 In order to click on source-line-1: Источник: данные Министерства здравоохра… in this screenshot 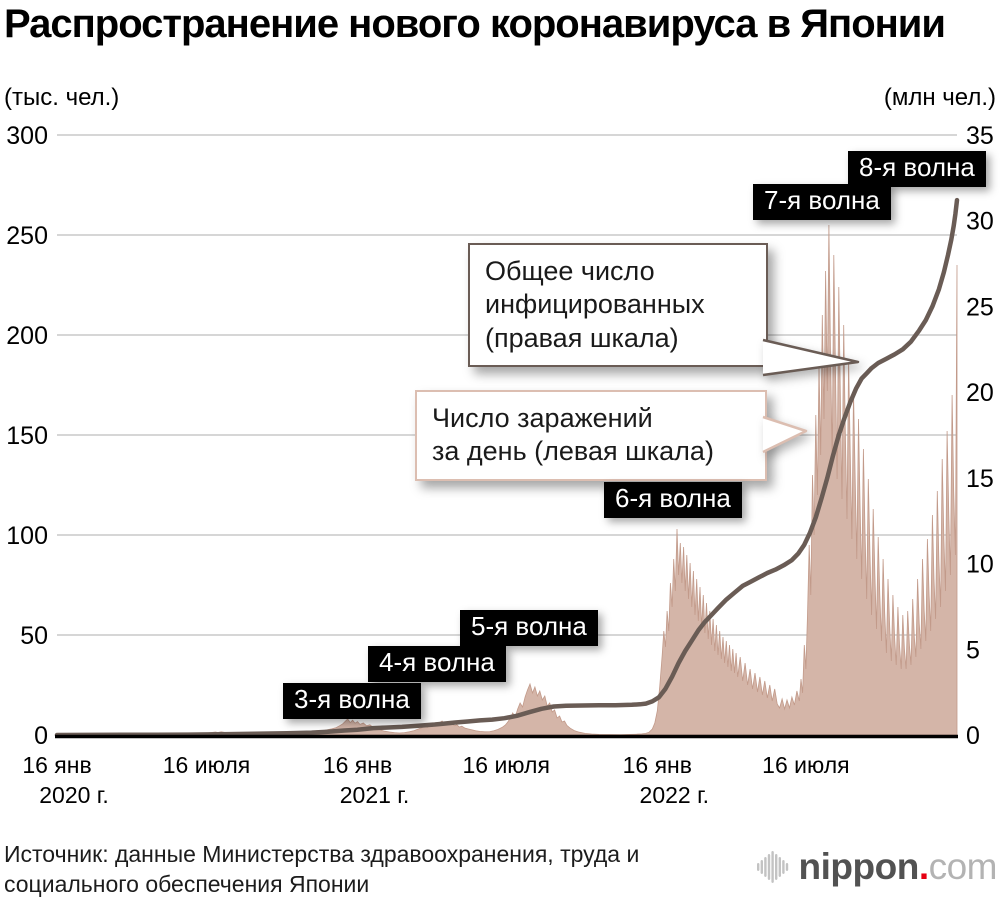, I will do `click(322, 854)`.